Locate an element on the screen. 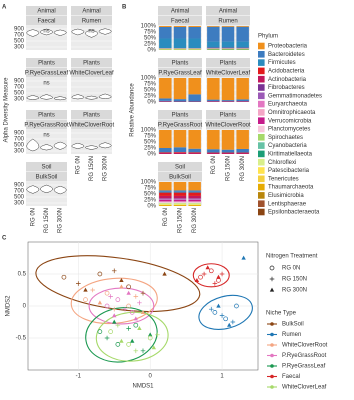 This screenshot has height=400, width=354. legend-title: Nitrogen Treatment is located at coordinates (292, 257).